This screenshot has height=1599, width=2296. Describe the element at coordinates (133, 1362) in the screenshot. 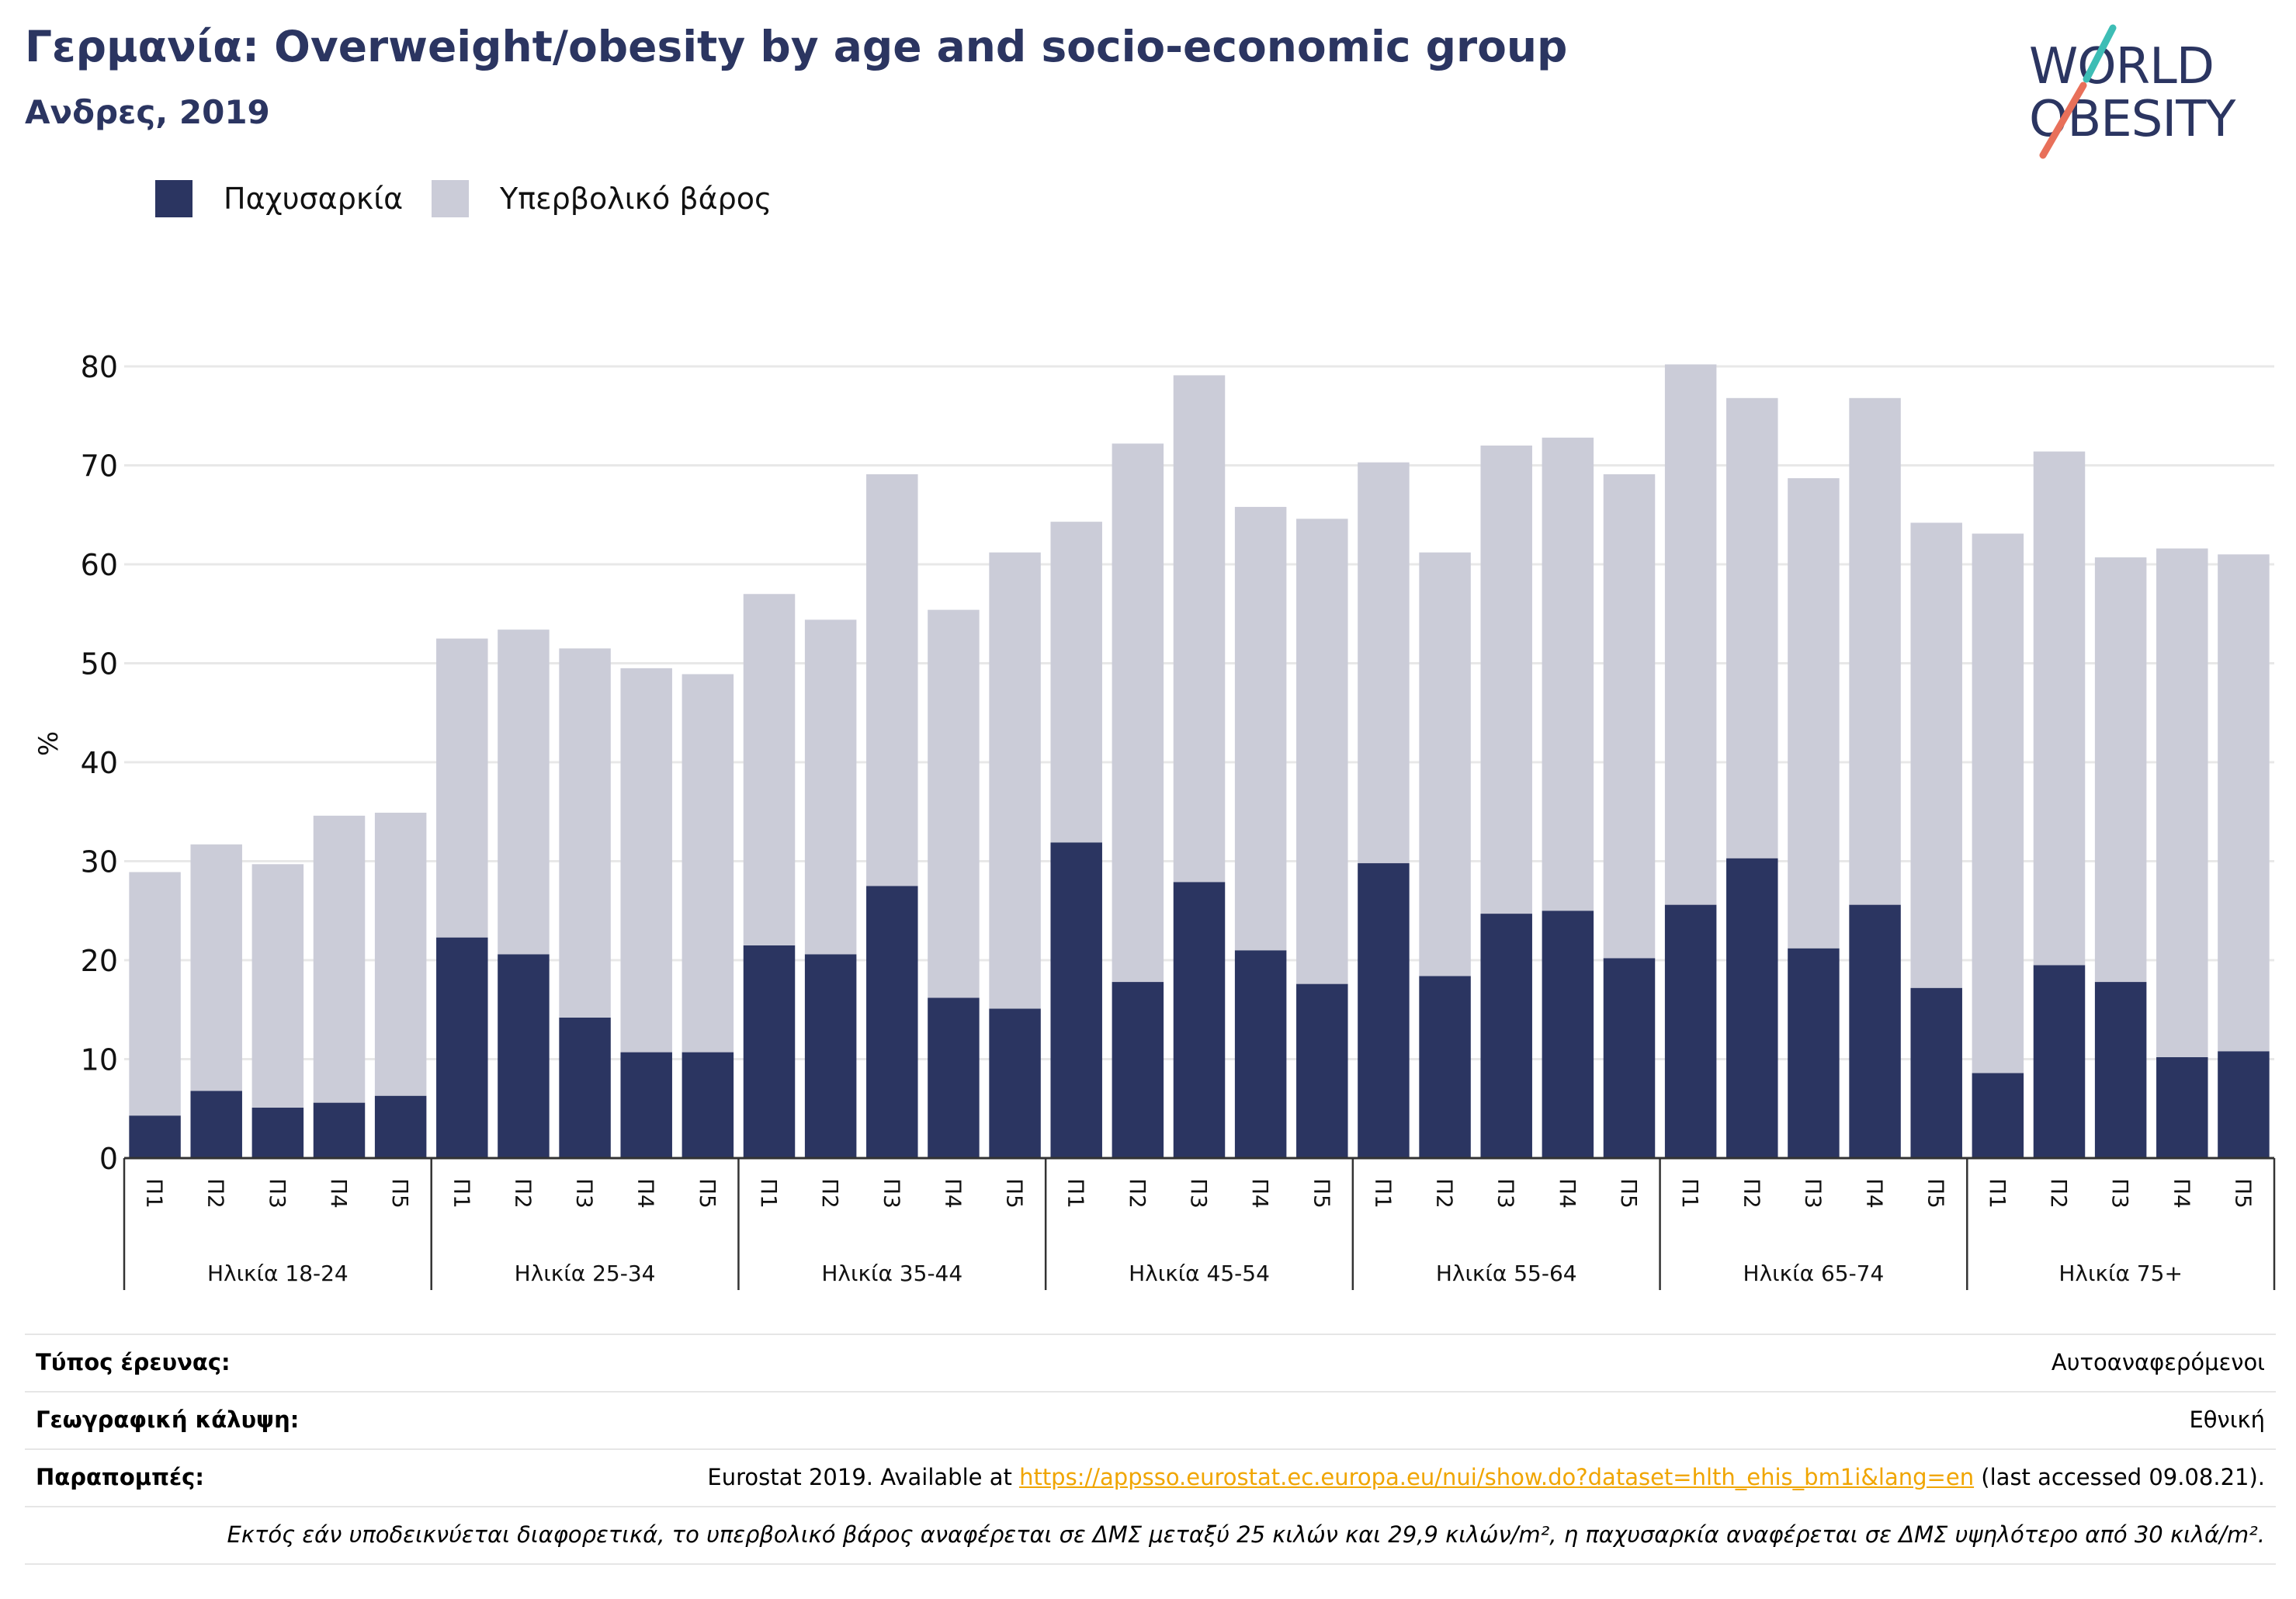

I see `survey-type-label: Τύπος έρευνας:` at that location.